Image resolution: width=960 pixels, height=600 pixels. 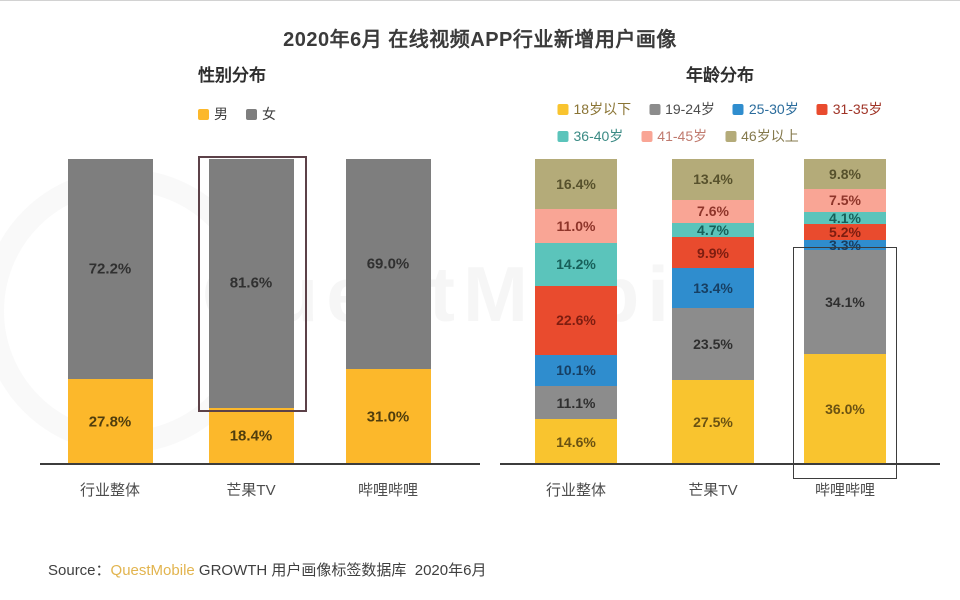 What do you see at coordinates (690, 109) in the screenshot?
I see `legend-label: 19-24岁` at bounding box center [690, 109].